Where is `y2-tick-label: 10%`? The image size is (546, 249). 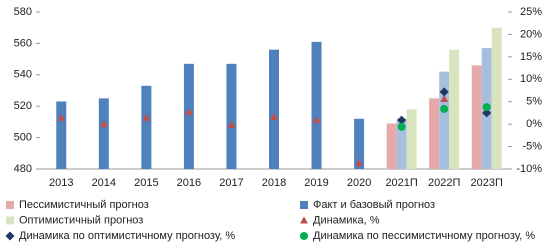 y2-tick-label: 10% is located at coordinates (531, 79).